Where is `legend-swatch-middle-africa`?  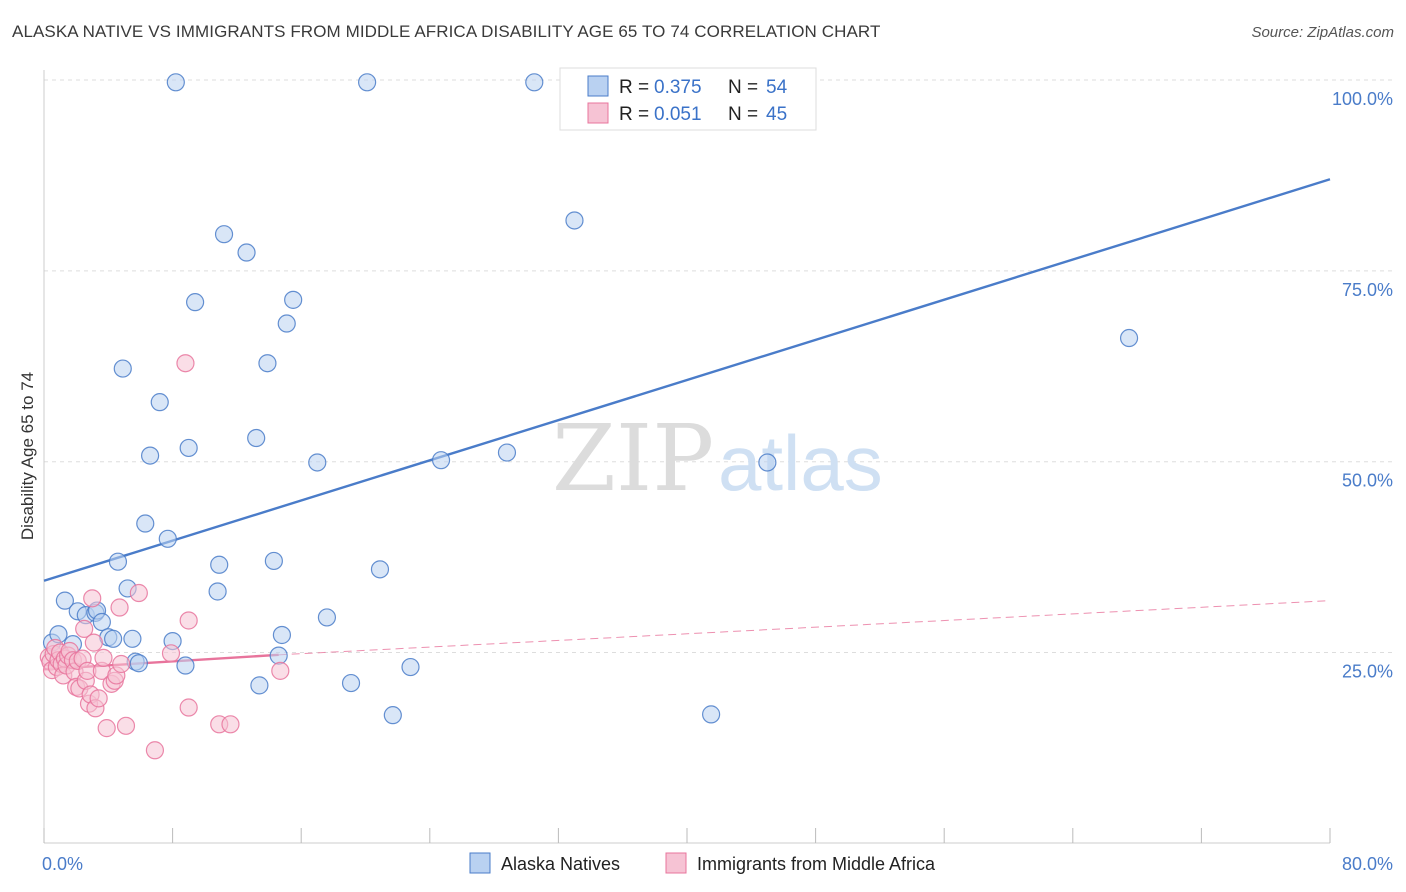 legend-swatch-middle-africa is located at coordinates (676, 863).